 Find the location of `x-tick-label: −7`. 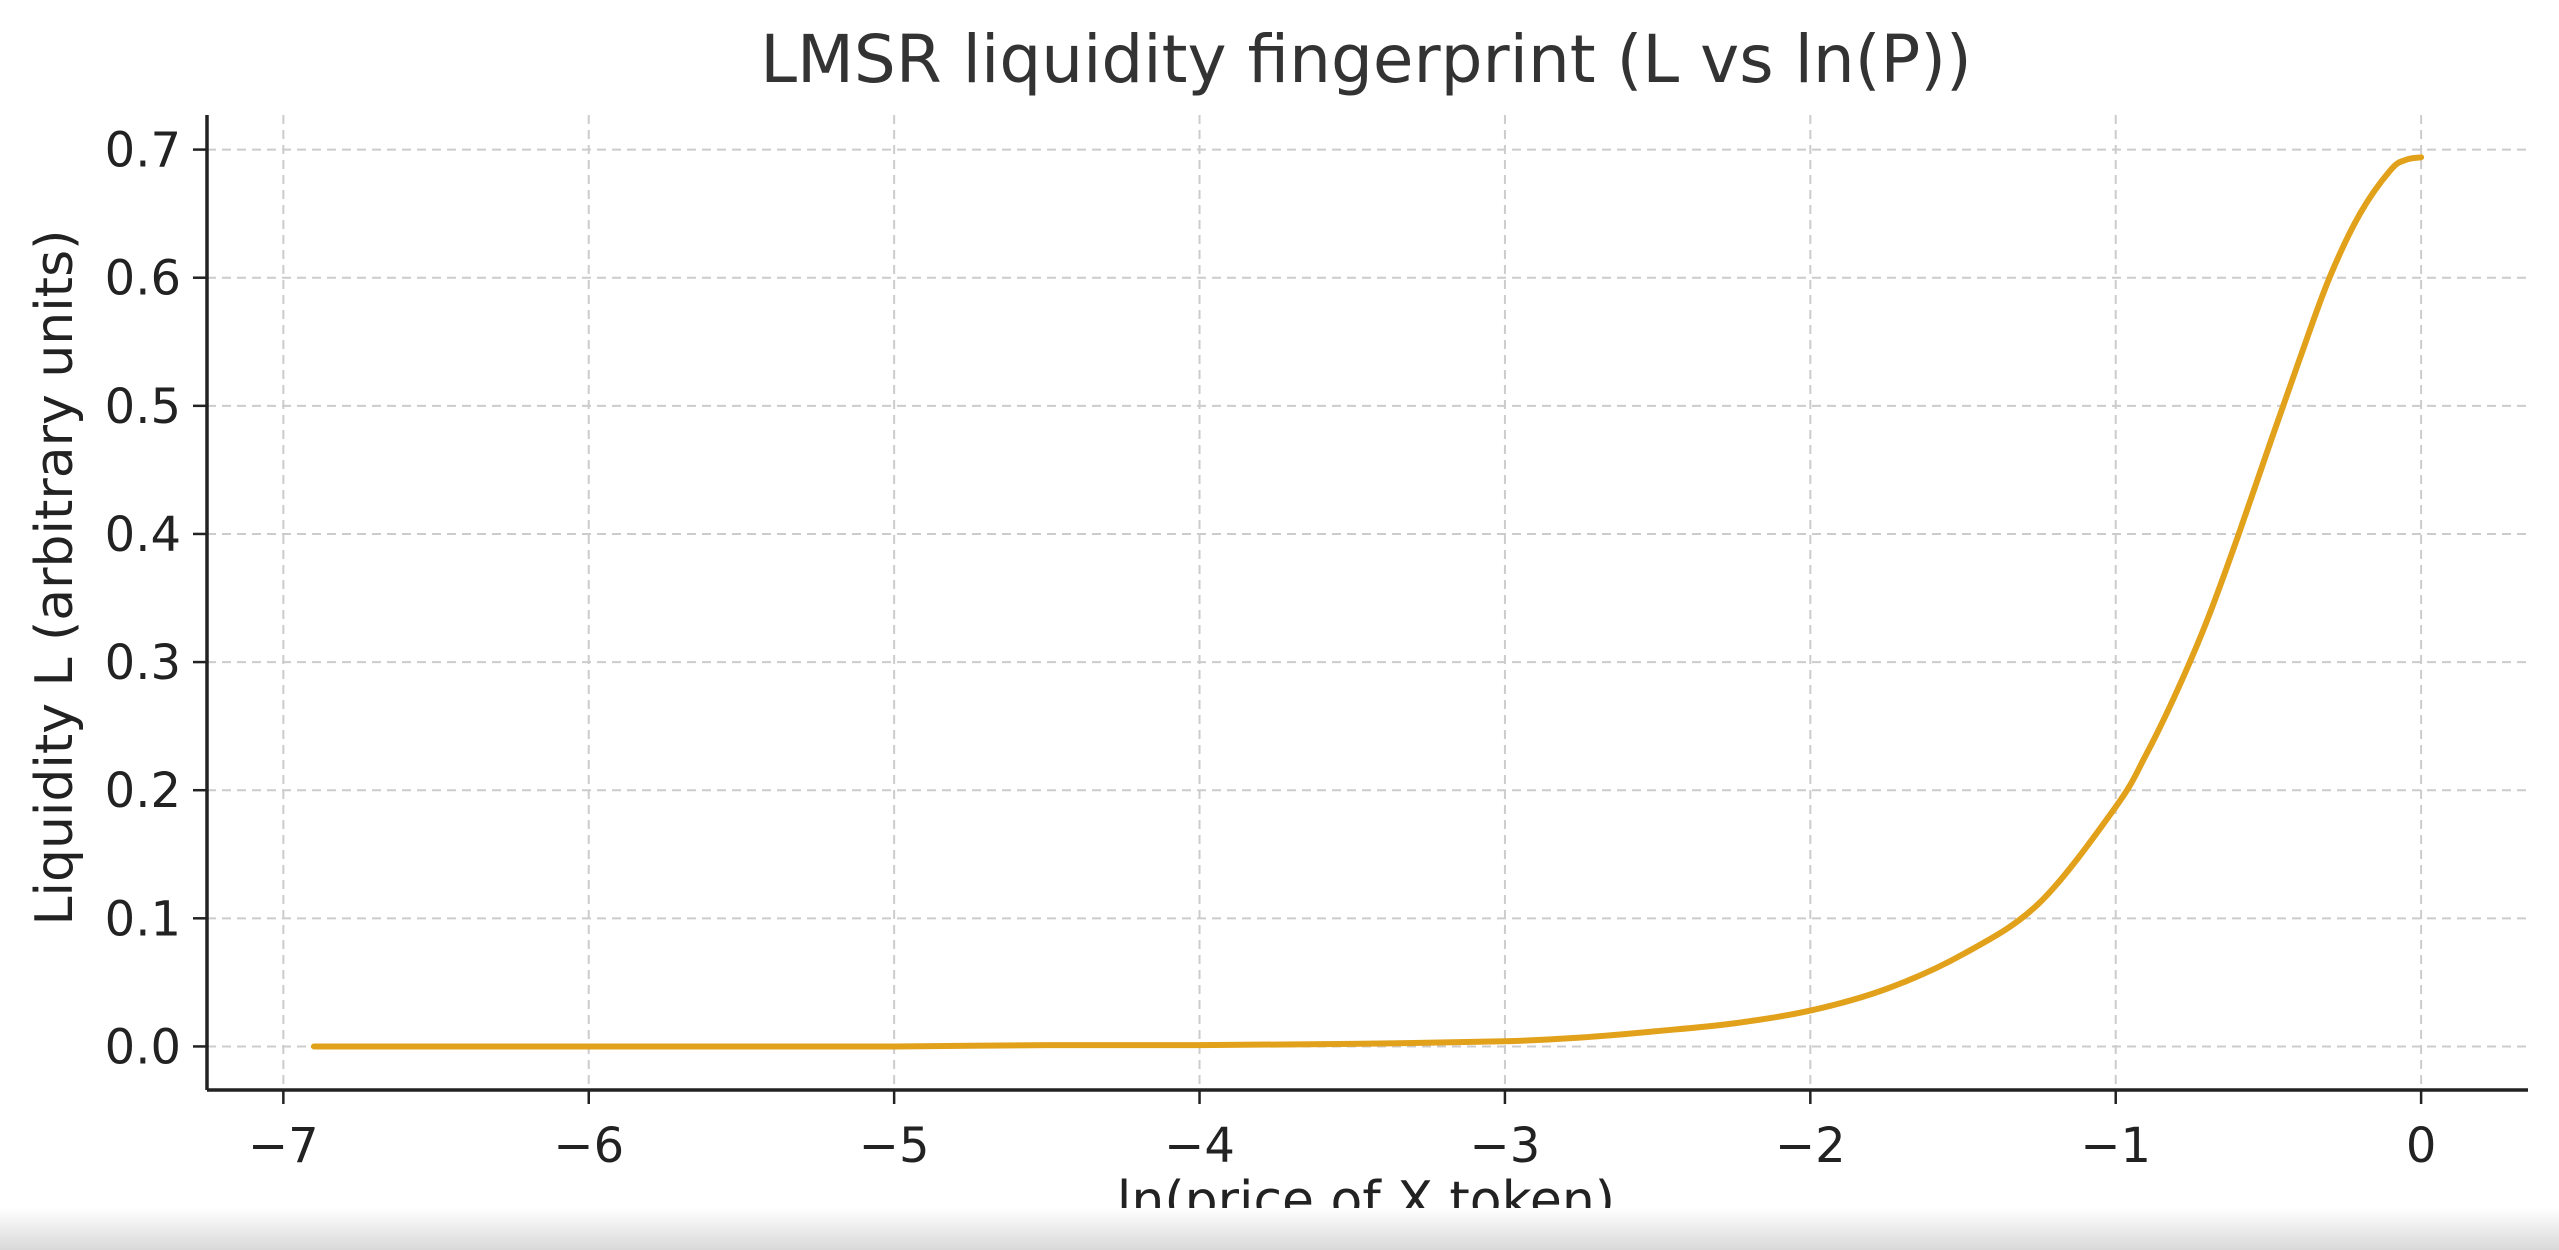

x-tick-label: −7 is located at coordinates (283, 1146).